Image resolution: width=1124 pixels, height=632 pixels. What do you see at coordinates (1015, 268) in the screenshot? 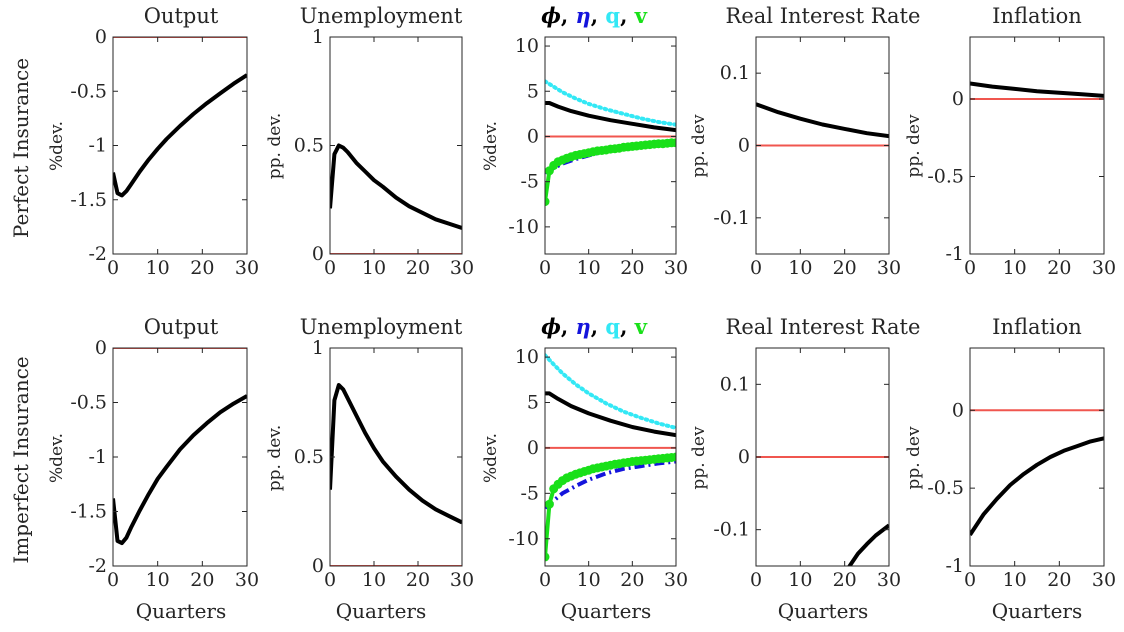
I see `xtick-label-r0p4: 10` at bounding box center [1015, 268].